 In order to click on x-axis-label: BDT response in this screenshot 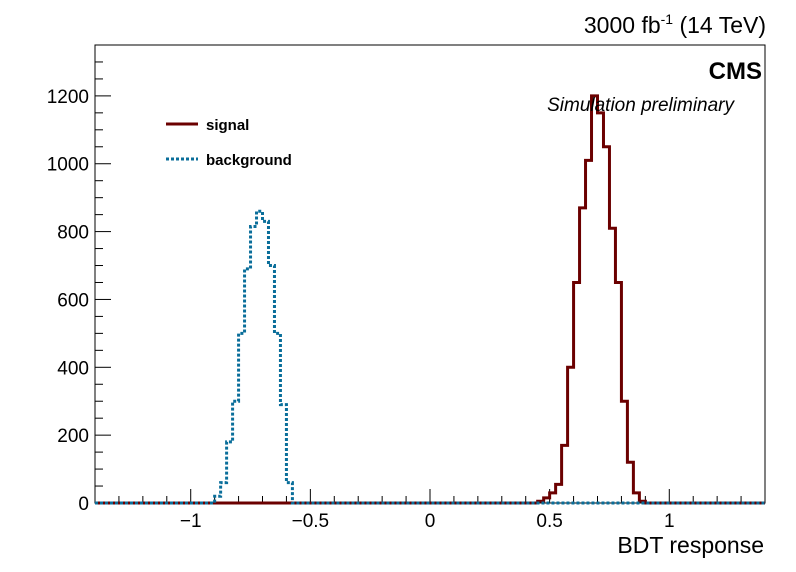, I will do `click(690, 545)`.